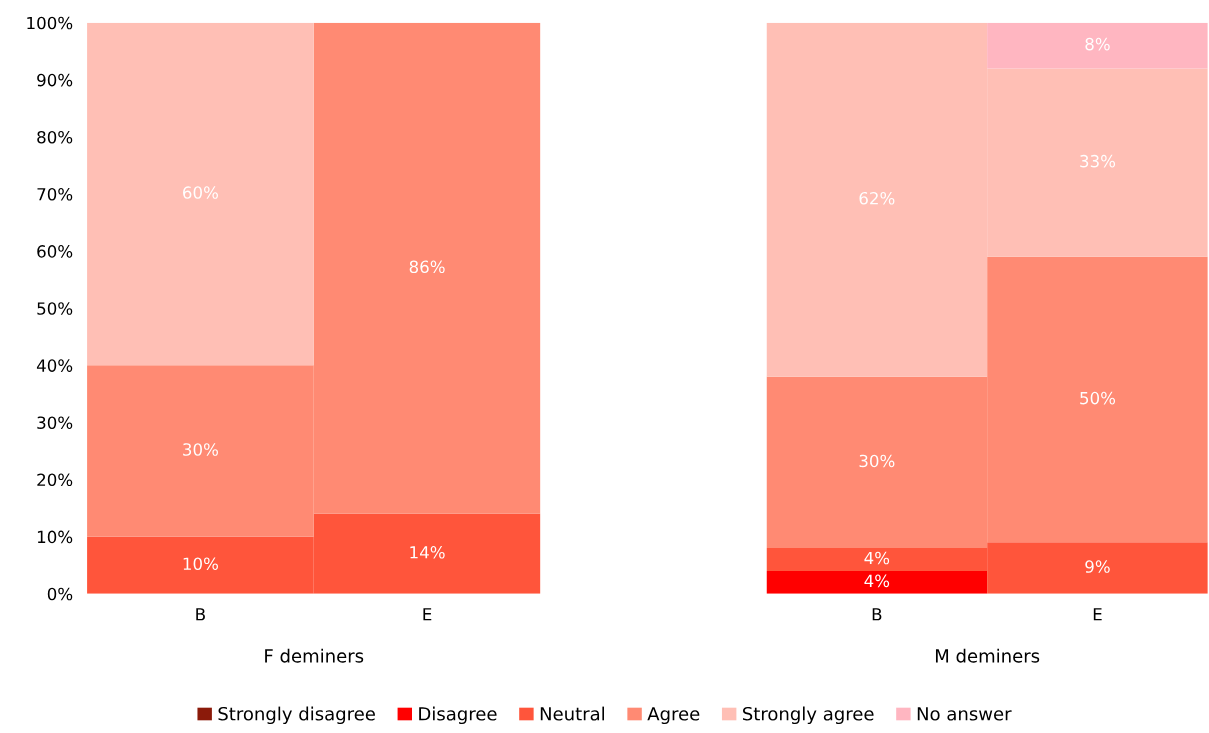 Image resolution: width=1209 pixels, height=733 pixels. Describe the element at coordinates (427, 552) in the screenshot. I see `data-label: 14%` at that location.